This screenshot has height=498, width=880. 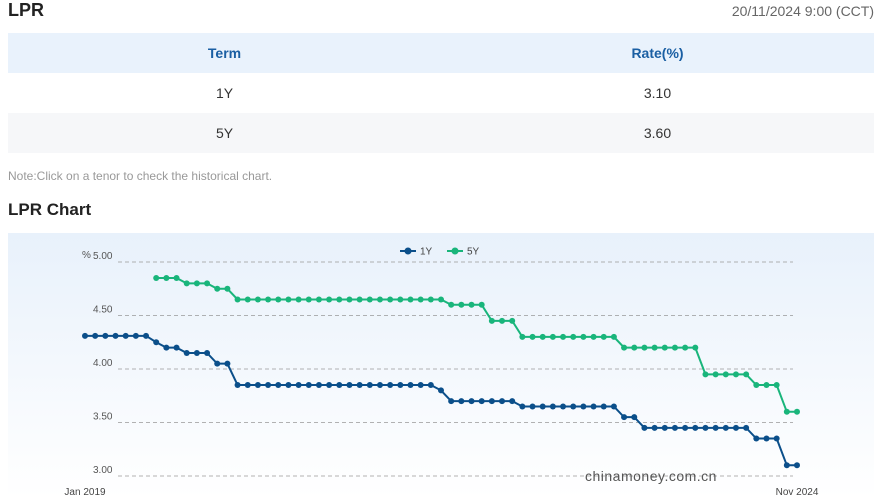 I want to click on tenor-row: 5Y 3.60, so click(x=441, y=133).